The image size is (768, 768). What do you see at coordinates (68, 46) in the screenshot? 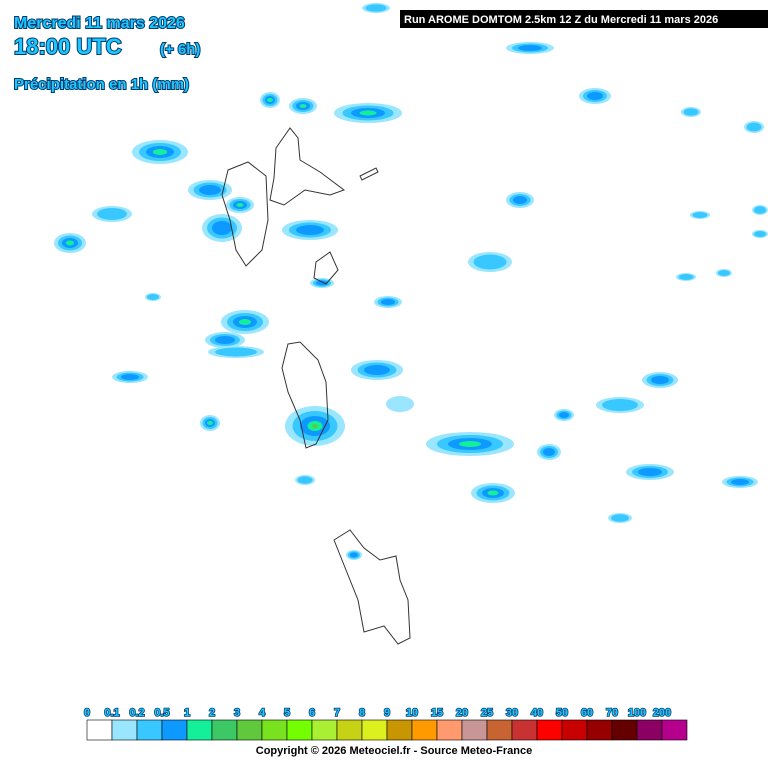
I see `time: 18:00 UTC` at bounding box center [68, 46].